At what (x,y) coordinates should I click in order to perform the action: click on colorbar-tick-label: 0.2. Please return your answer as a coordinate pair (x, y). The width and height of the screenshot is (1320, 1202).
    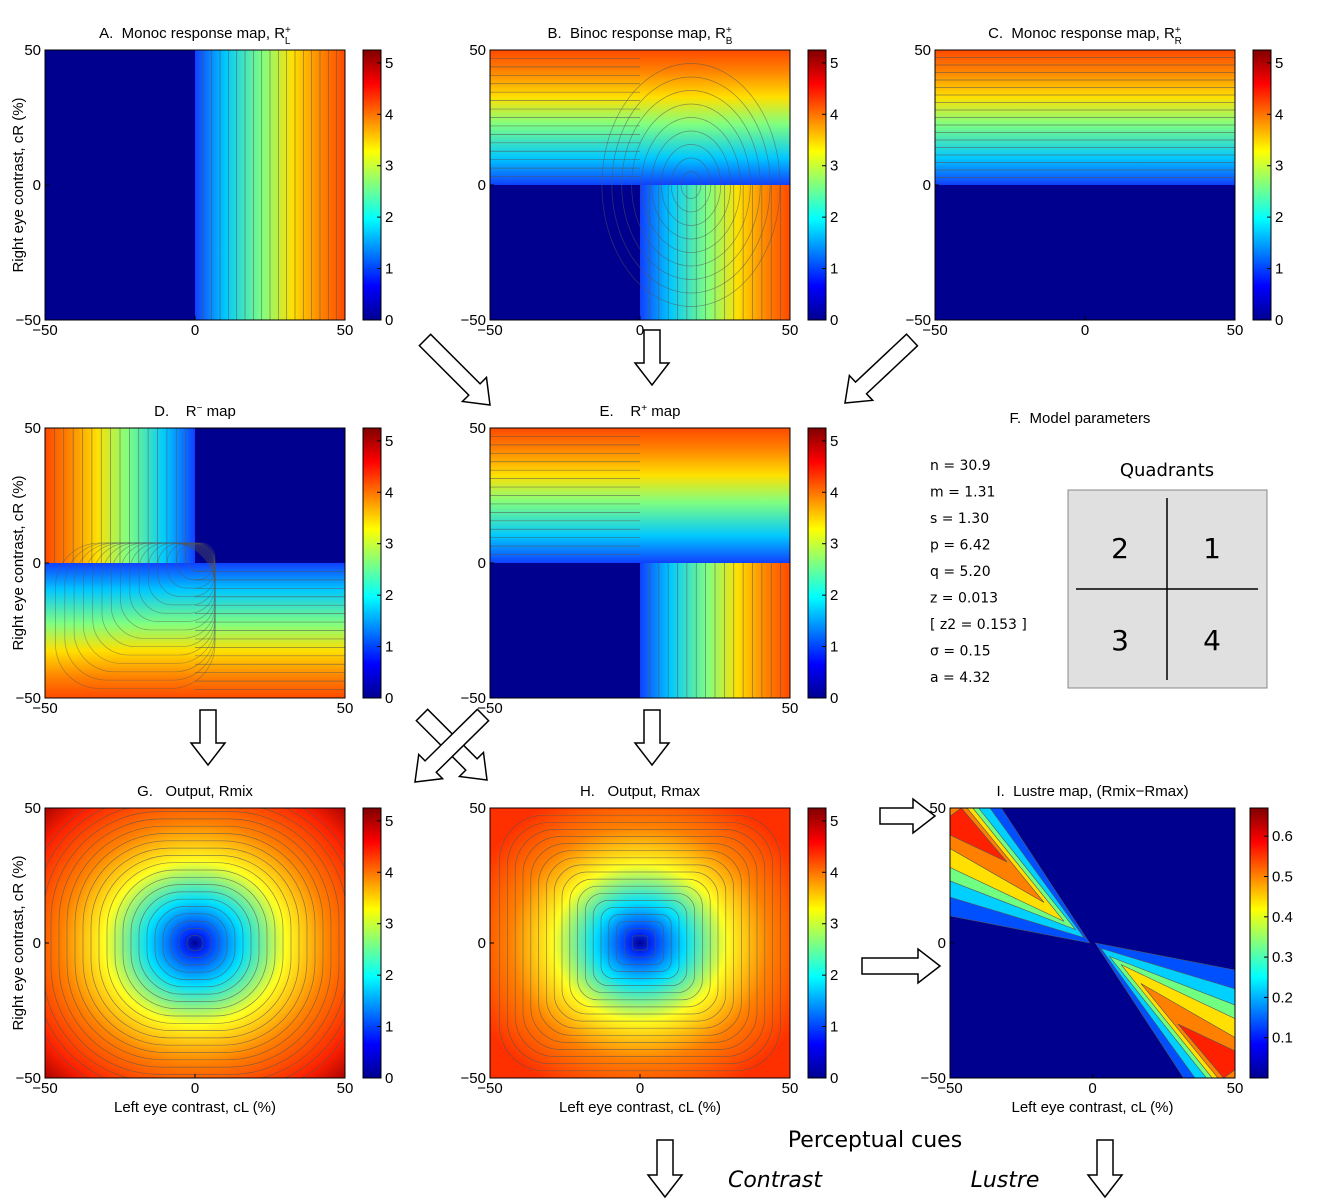
    Looking at the image, I should click on (1282, 997).